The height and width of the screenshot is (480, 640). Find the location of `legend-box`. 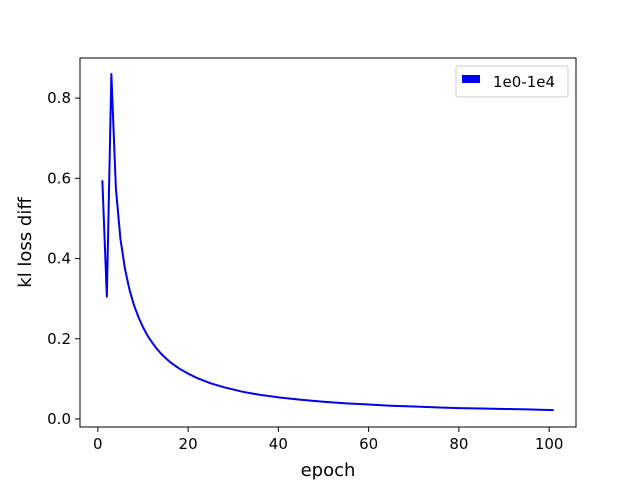

legend-box is located at coordinates (512, 81).